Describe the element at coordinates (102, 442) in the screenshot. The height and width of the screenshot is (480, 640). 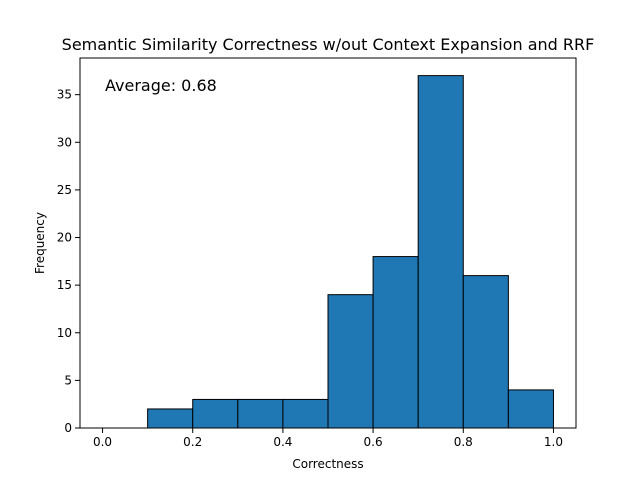
I see `x-tick-label: 0.0` at that location.